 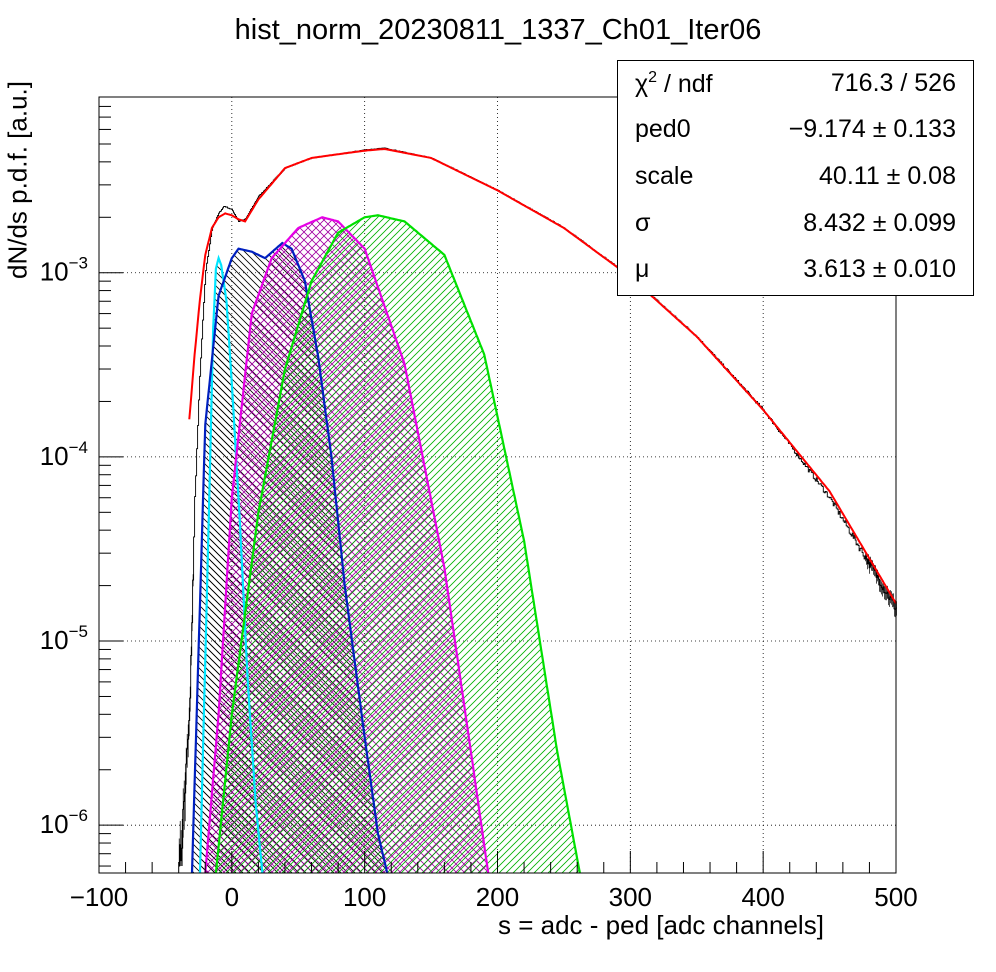 I want to click on stats-value: 40.11 ± 0.08, so click(x=887, y=176).